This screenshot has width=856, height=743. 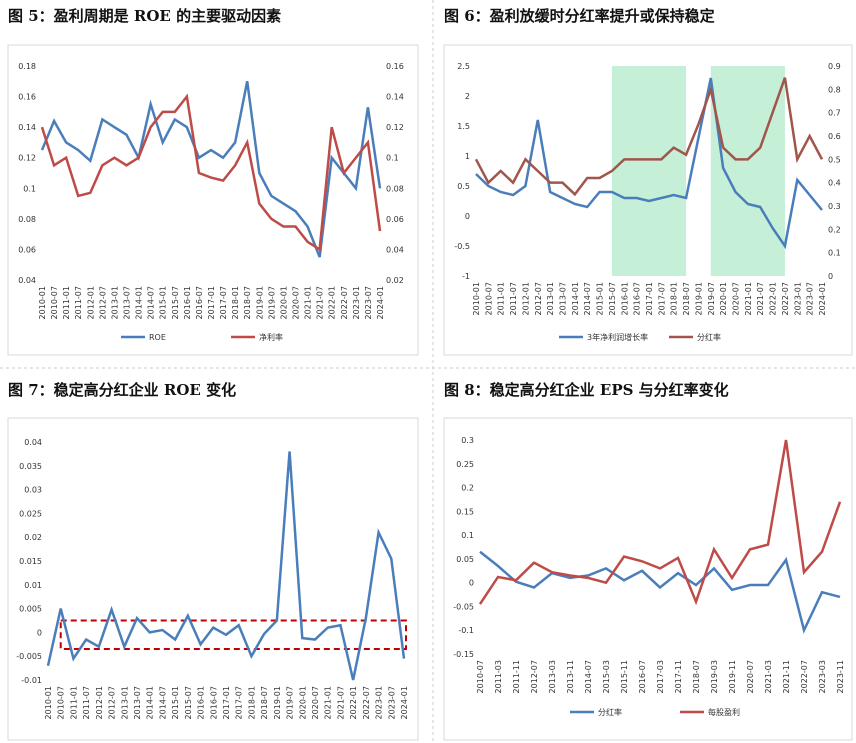 What do you see at coordinates (467, 440) in the screenshot?
I see `y-tick-label: 0.3` at bounding box center [467, 440].